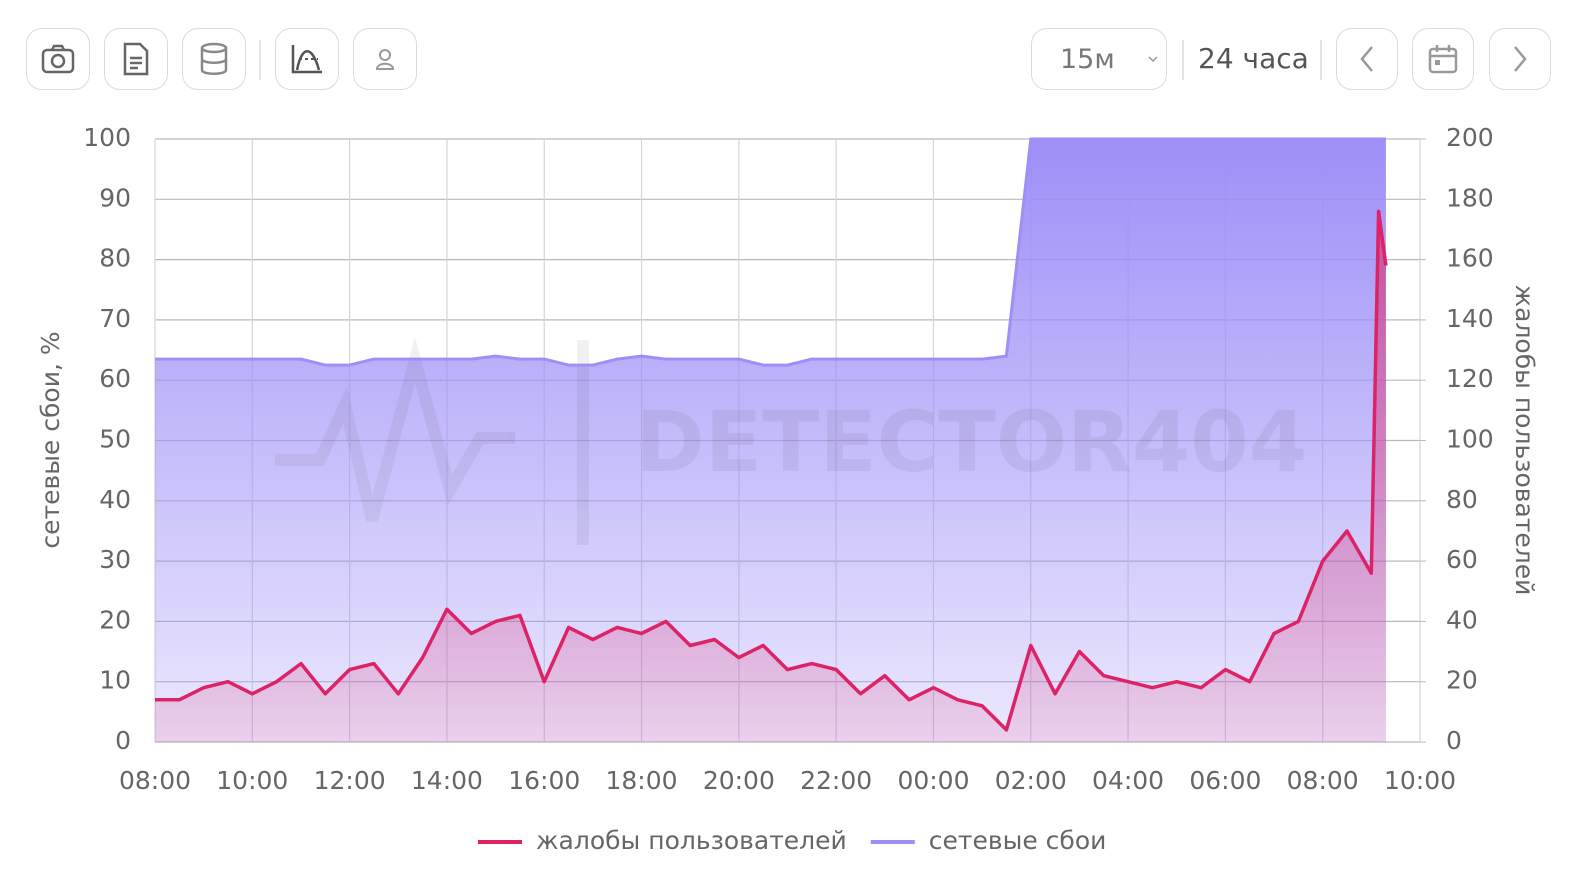 The image size is (1580, 882). I want to click on y-tick-label: 20, so click(115, 619).